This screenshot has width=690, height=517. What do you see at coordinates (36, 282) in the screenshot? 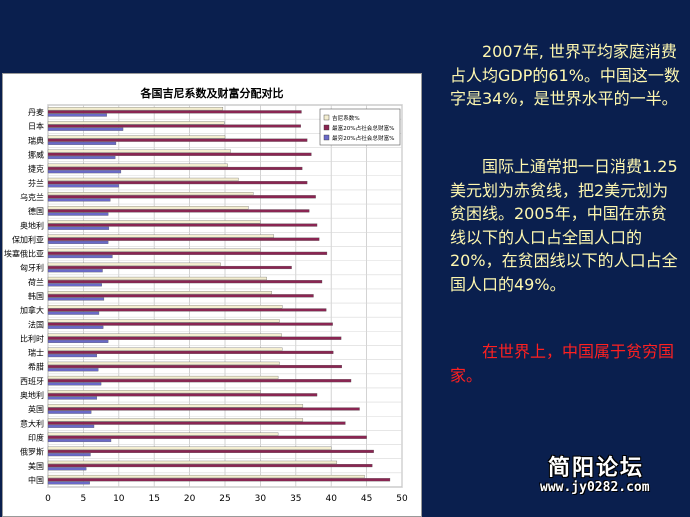
I see `category-label: 荷兰` at bounding box center [36, 282].